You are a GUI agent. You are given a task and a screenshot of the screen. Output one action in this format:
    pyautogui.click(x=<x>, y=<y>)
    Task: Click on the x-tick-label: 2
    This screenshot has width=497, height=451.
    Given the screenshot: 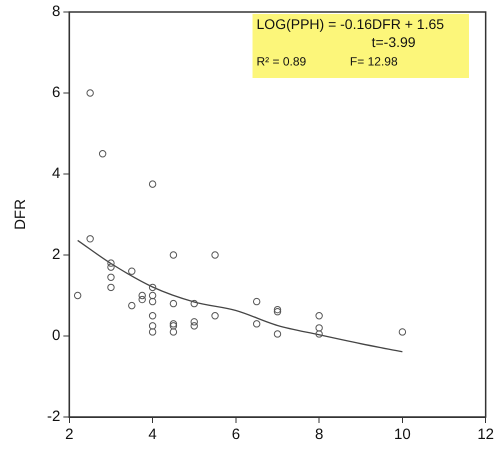 What is the action you would take?
    pyautogui.click(x=69, y=435)
    